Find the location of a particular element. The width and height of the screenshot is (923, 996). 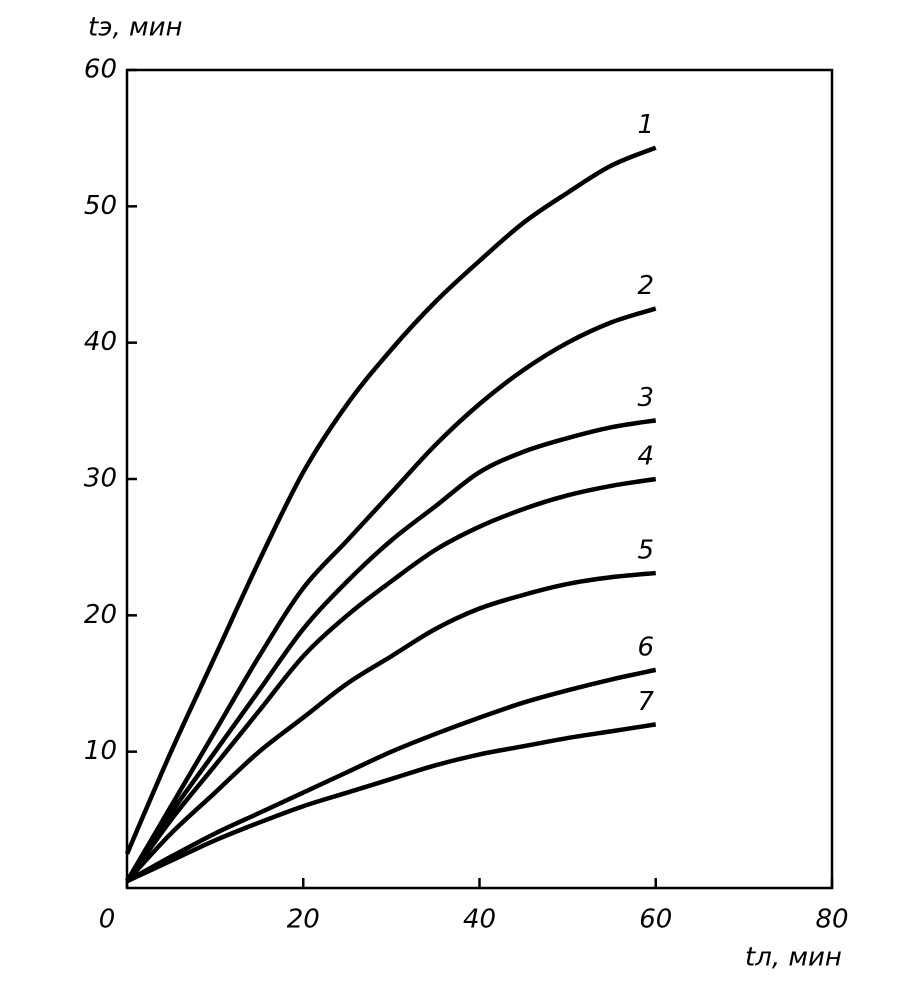

y-axis-label: tэ, мин is located at coordinates (135, 28).